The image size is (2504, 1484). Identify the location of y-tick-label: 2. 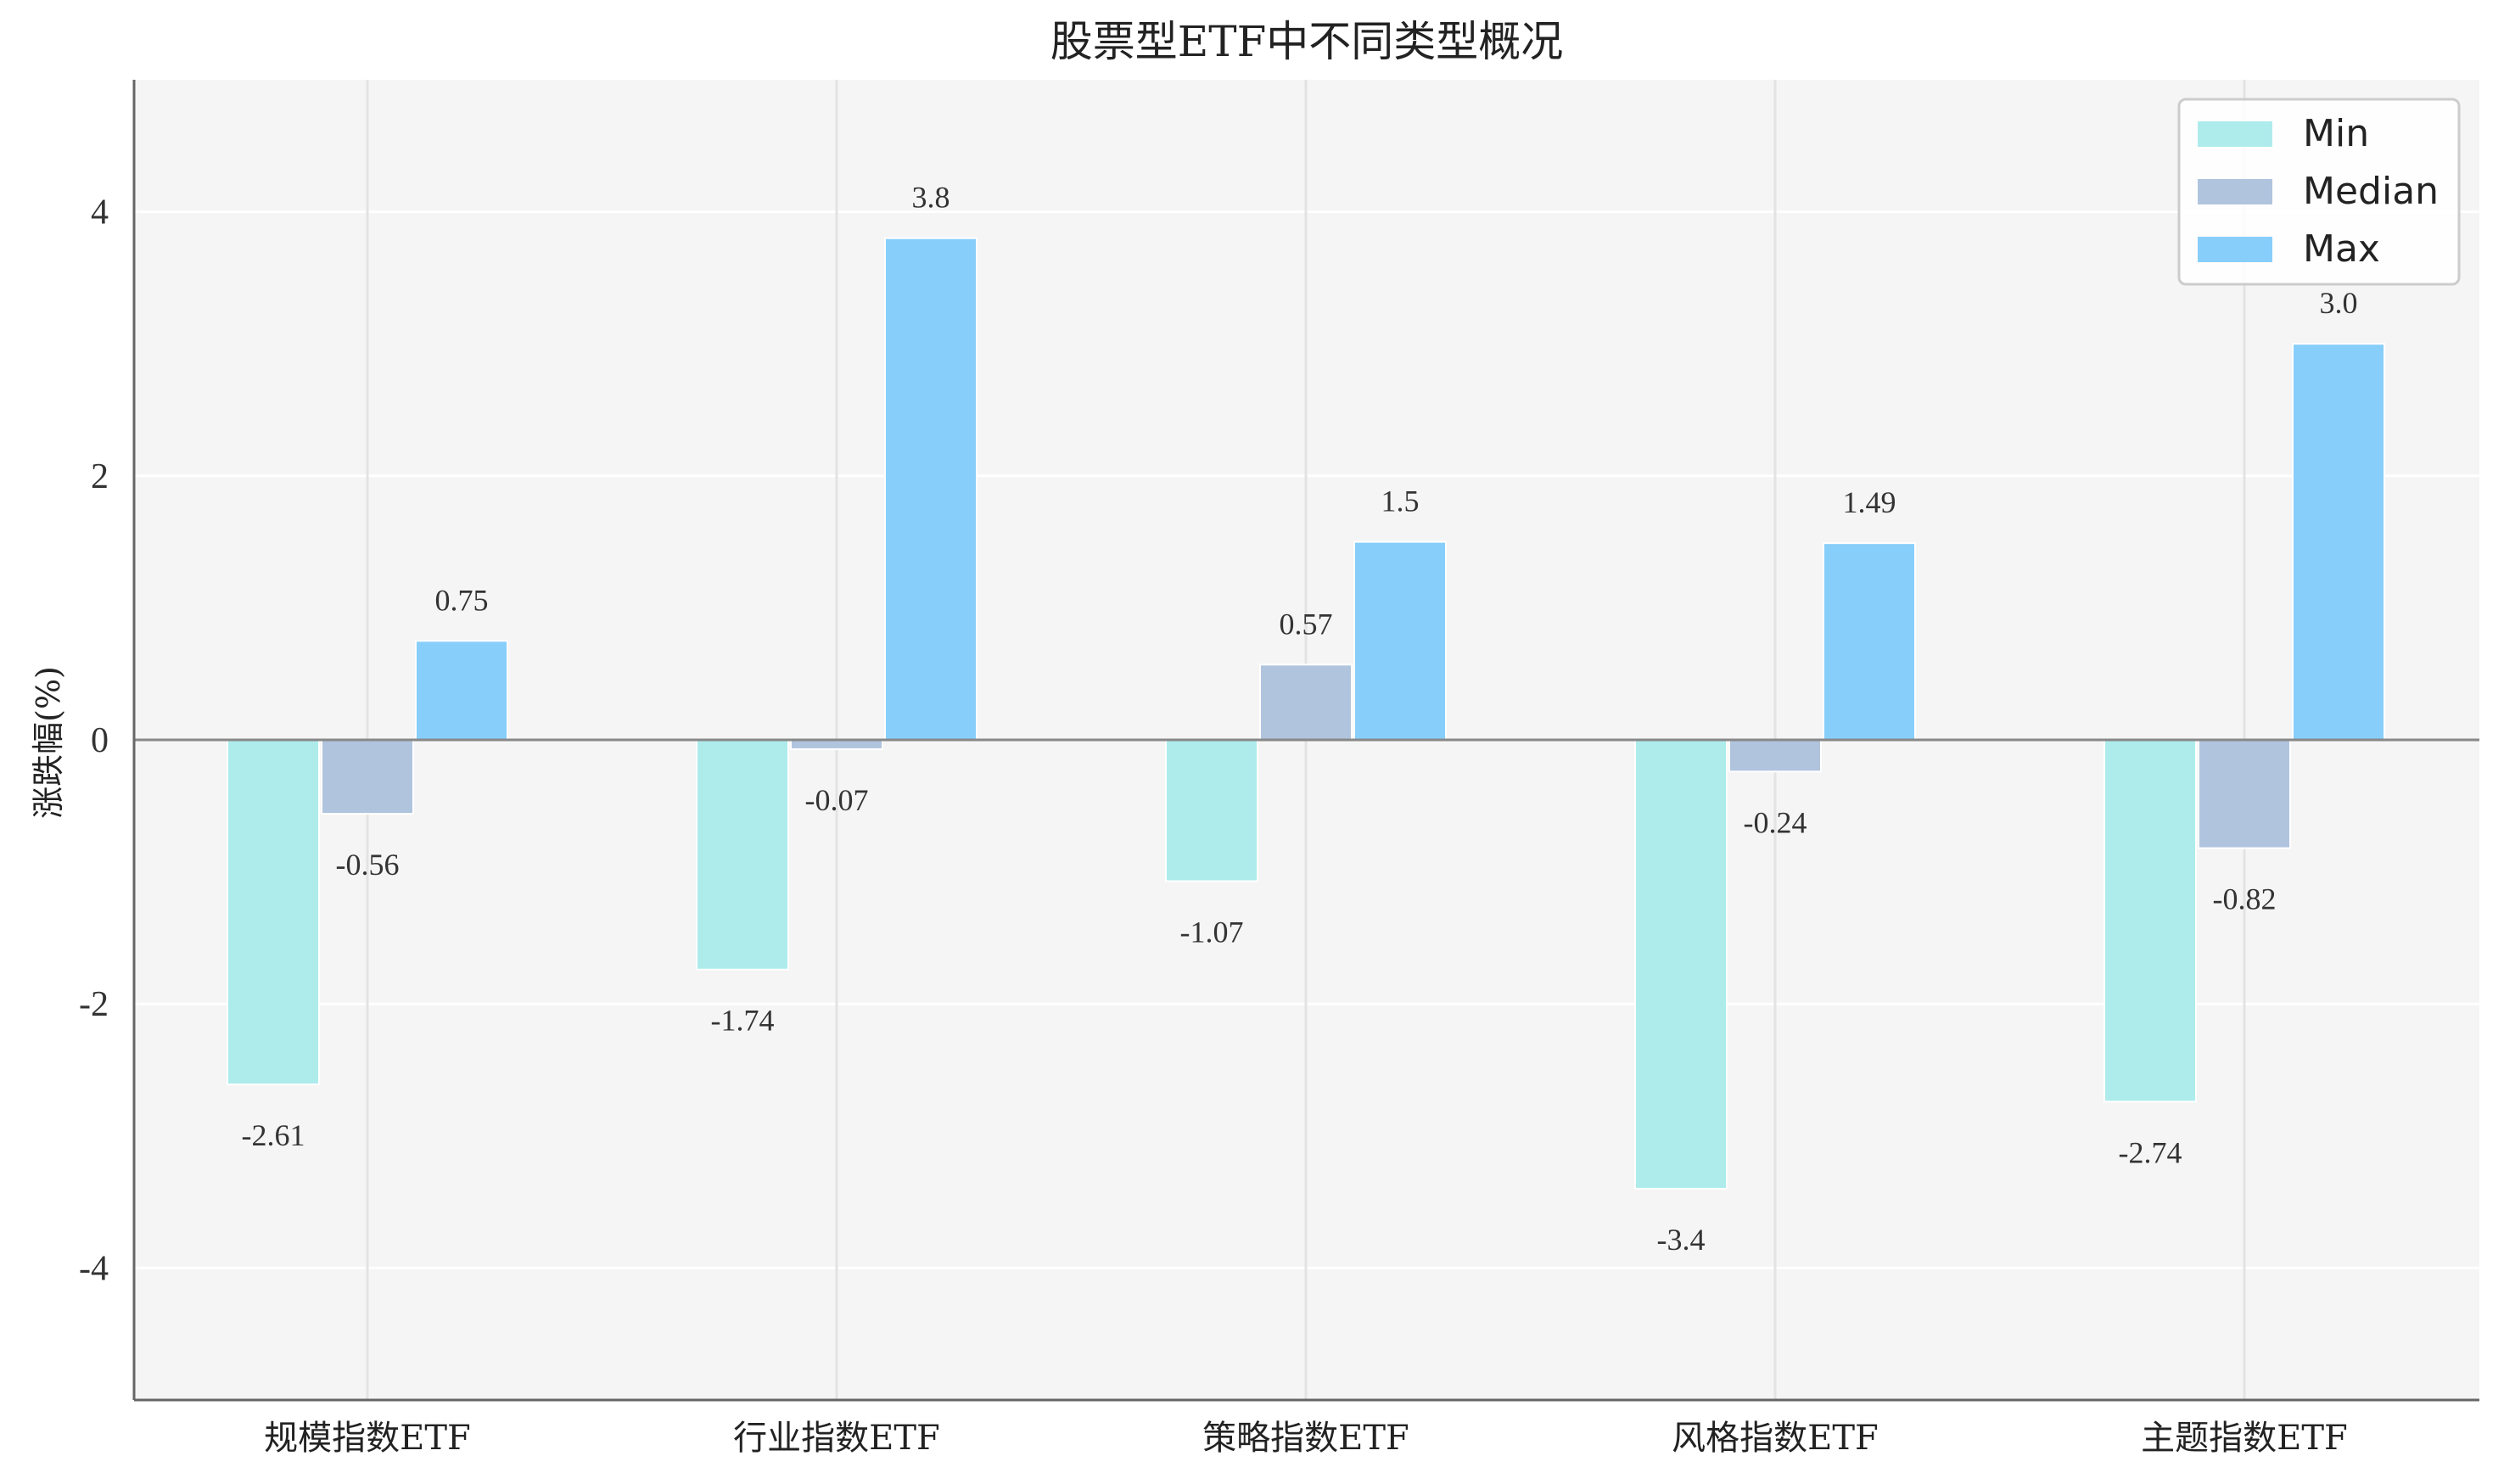
(100, 477).